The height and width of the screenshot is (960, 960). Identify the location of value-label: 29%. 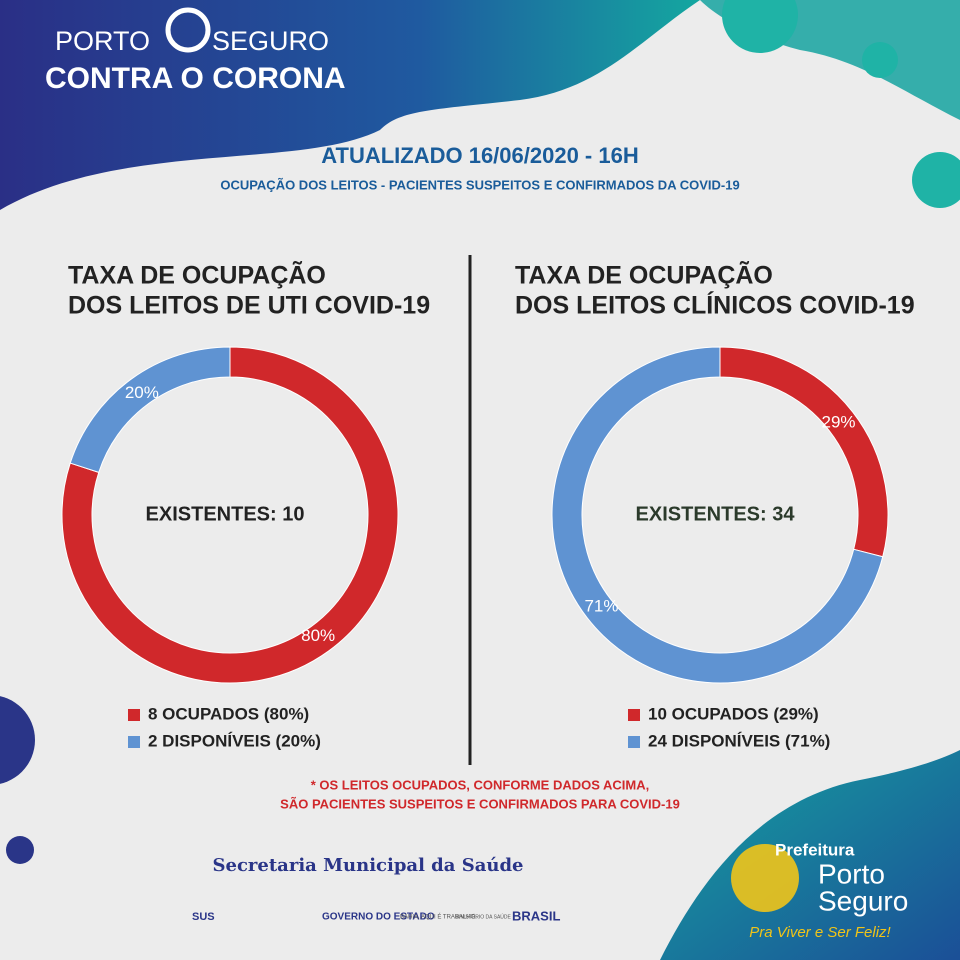
(839, 422).